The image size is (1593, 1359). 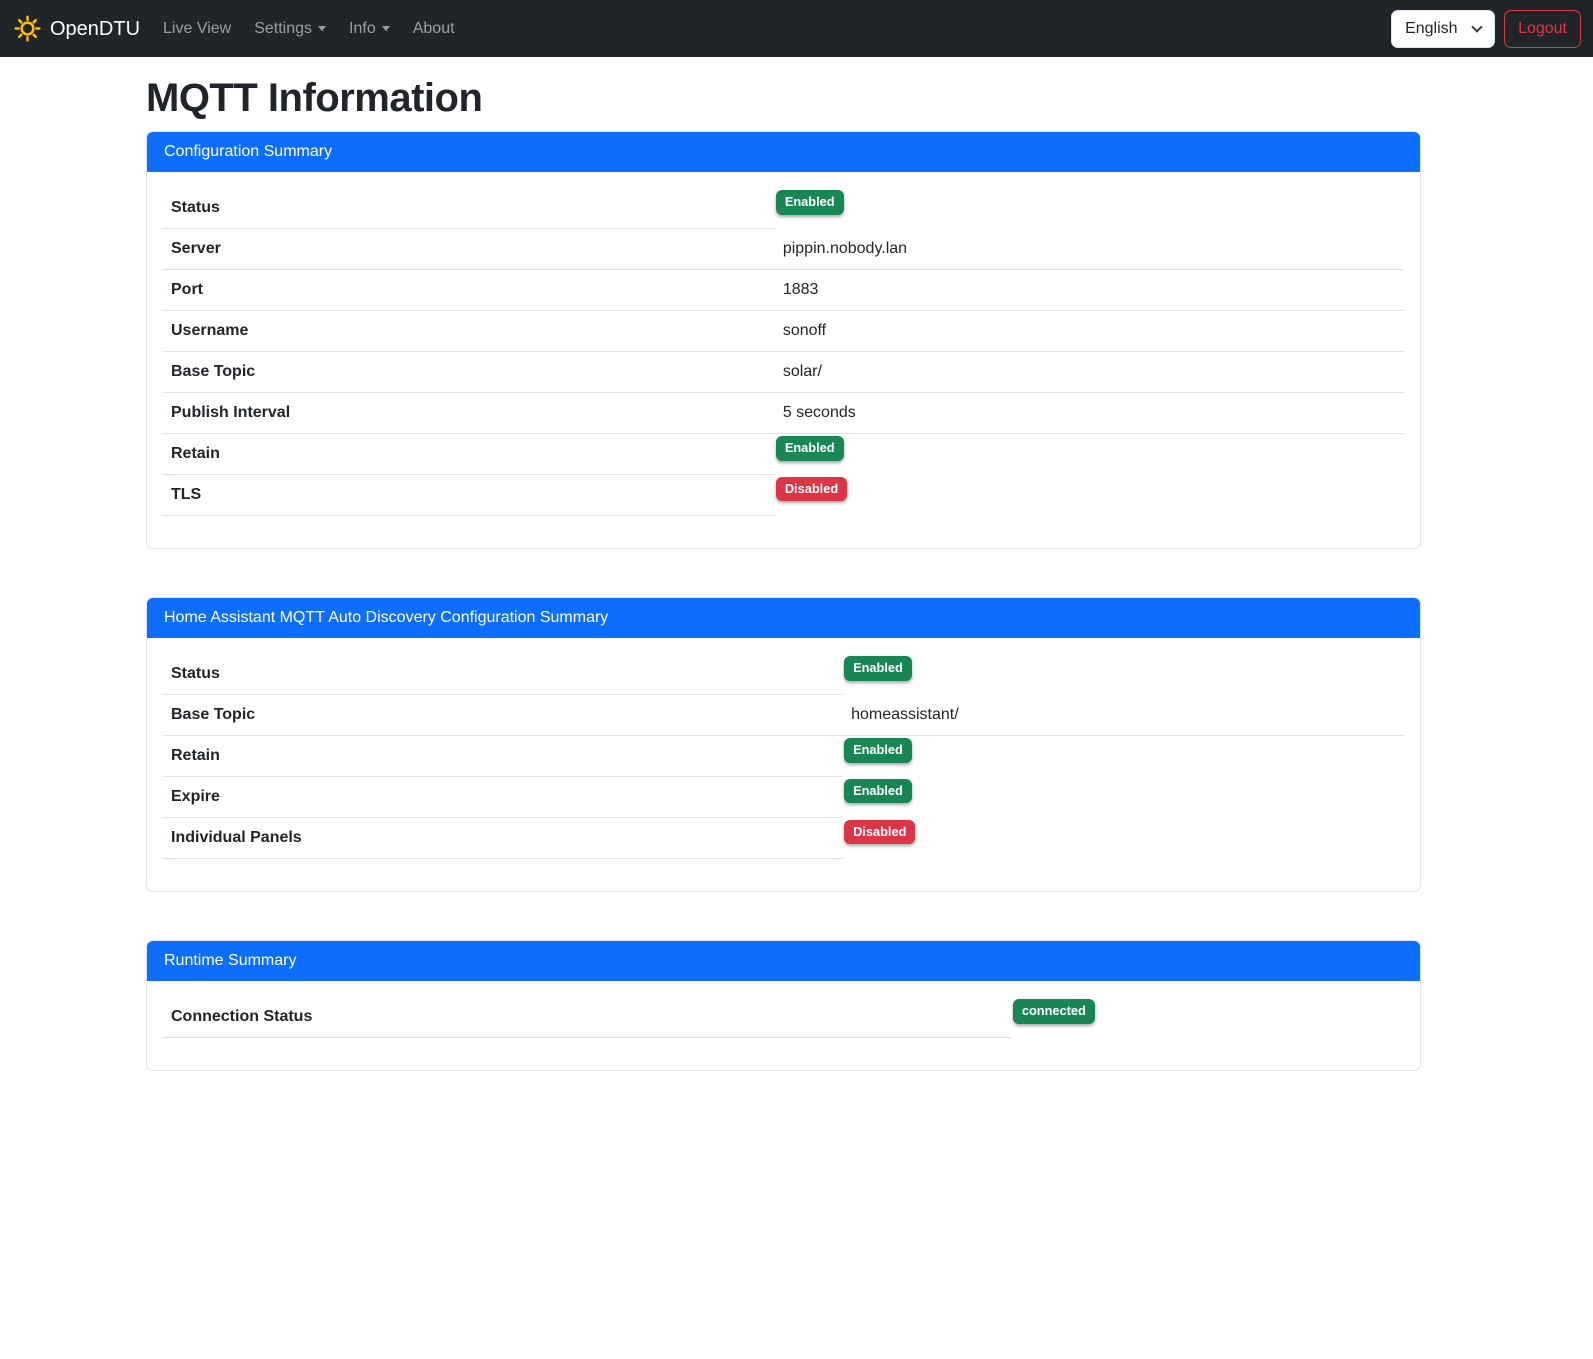 I want to click on language-select-wrap: English, so click(x=1443, y=28).